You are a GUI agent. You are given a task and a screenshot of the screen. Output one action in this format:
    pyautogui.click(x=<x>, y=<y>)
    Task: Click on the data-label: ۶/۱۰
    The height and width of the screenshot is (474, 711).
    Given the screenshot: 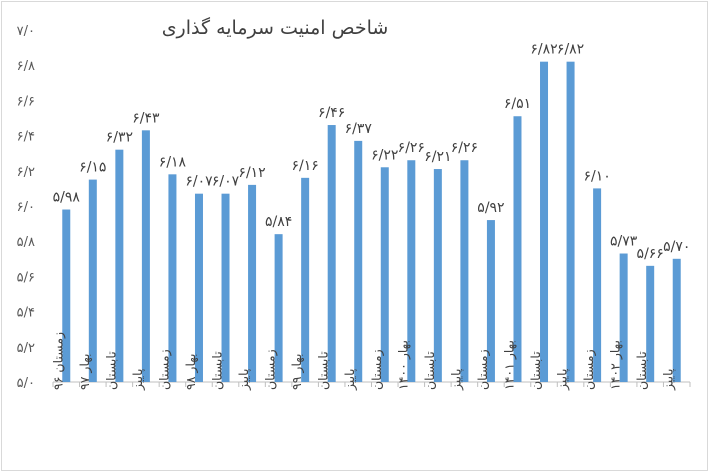 What is the action you would take?
    pyautogui.click(x=596, y=176)
    